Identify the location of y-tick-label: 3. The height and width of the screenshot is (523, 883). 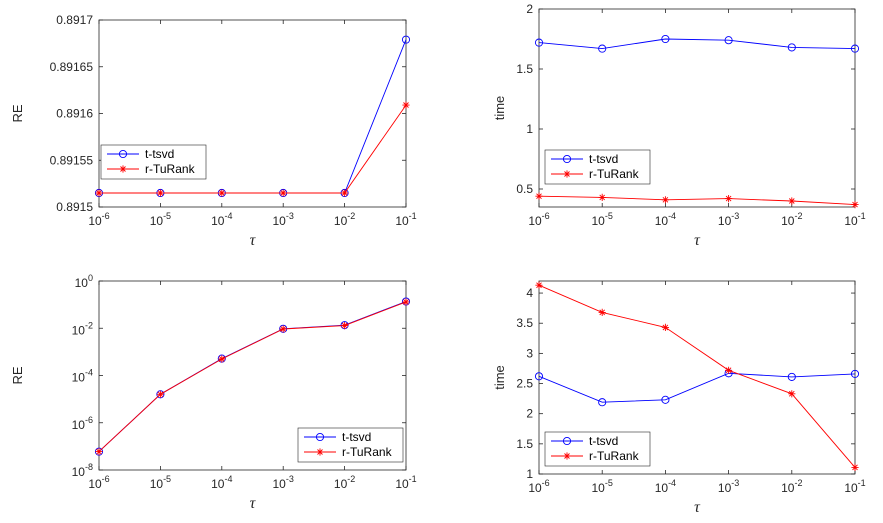
(529, 353).